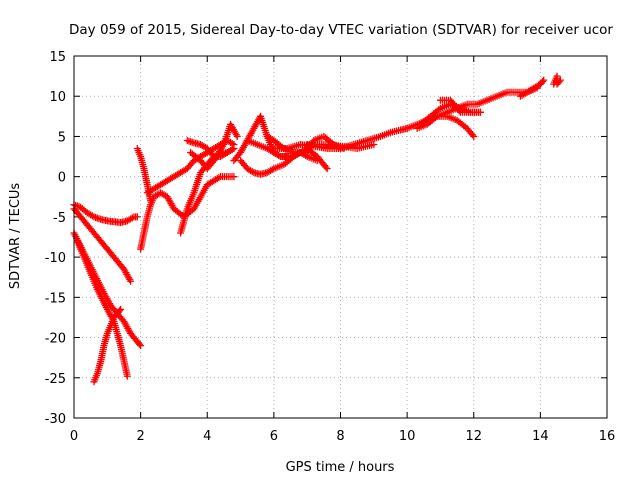 The image size is (640, 480). What do you see at coordinates (55, 298) in the screenshot?
I see `y-tick-label: -15` at bounding box center [55, 298].